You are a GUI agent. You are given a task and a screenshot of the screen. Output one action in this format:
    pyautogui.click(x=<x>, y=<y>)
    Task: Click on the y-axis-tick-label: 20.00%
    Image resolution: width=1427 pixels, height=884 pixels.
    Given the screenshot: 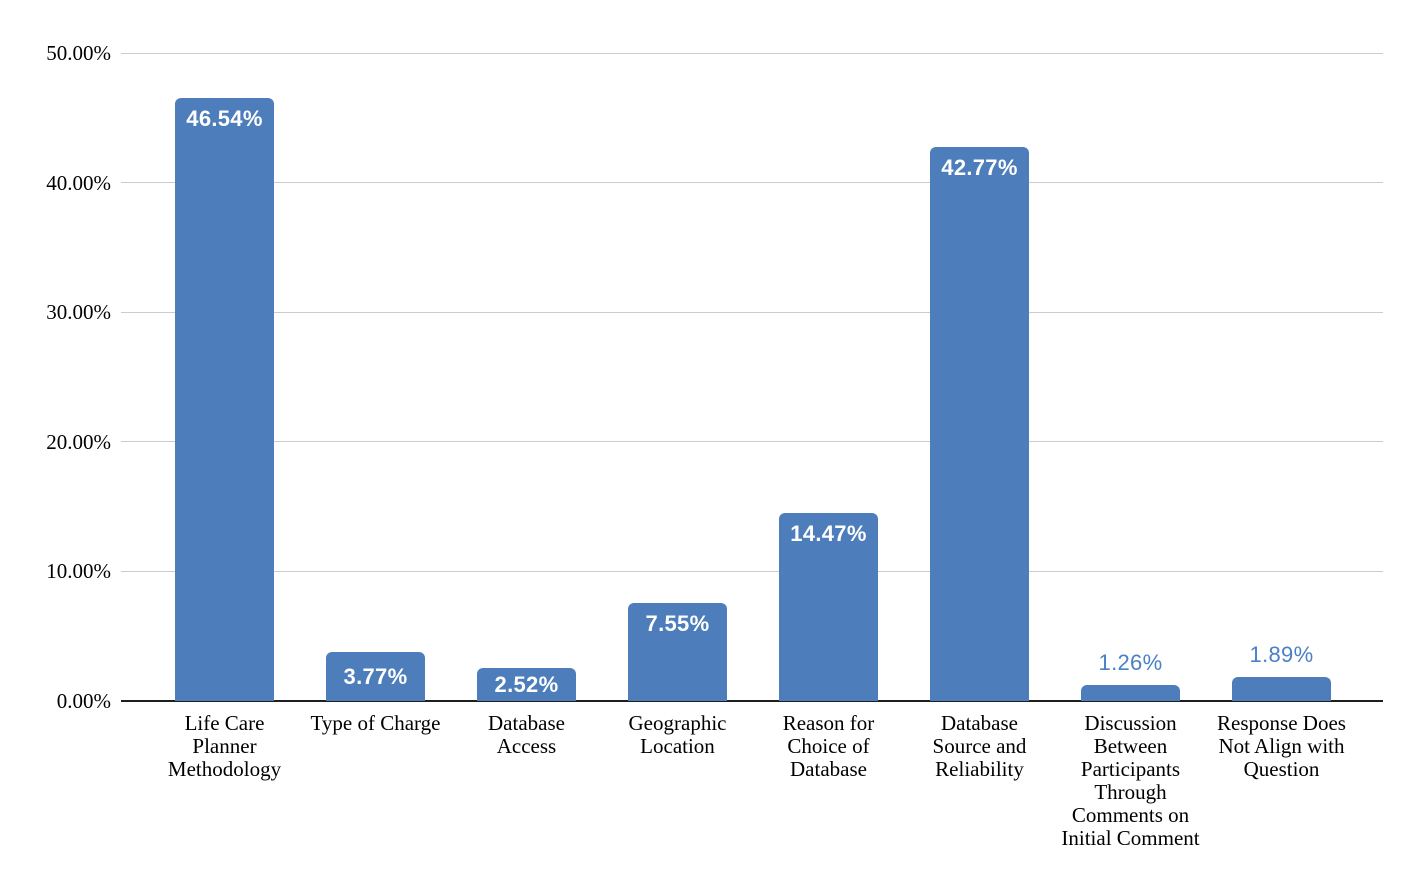 What is the action you would take?
    pyautogui.click(x=78, y=441)
    